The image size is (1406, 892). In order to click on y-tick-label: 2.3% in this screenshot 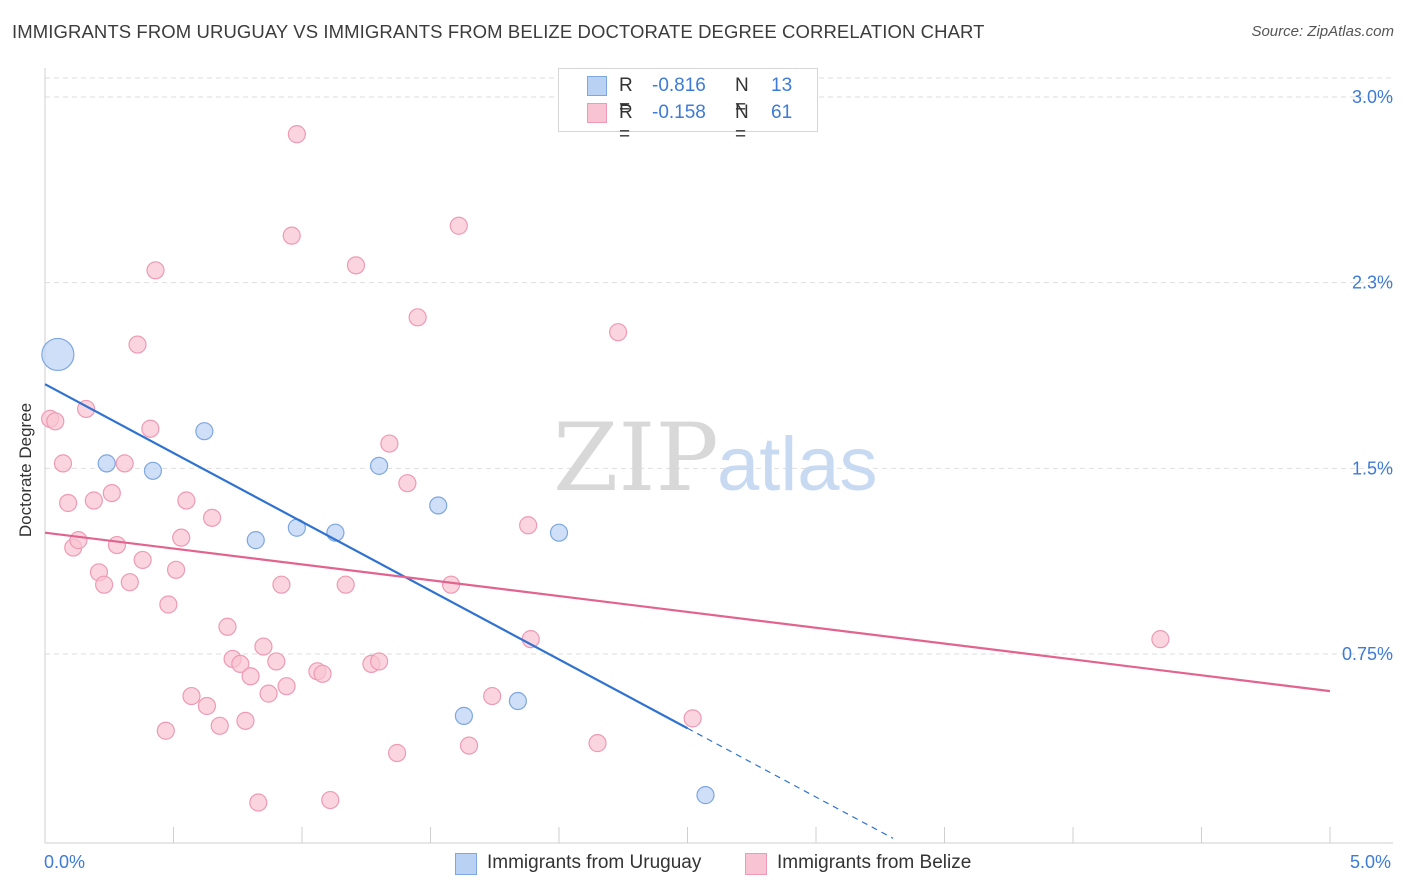, I will do `click(1372, 283)`.